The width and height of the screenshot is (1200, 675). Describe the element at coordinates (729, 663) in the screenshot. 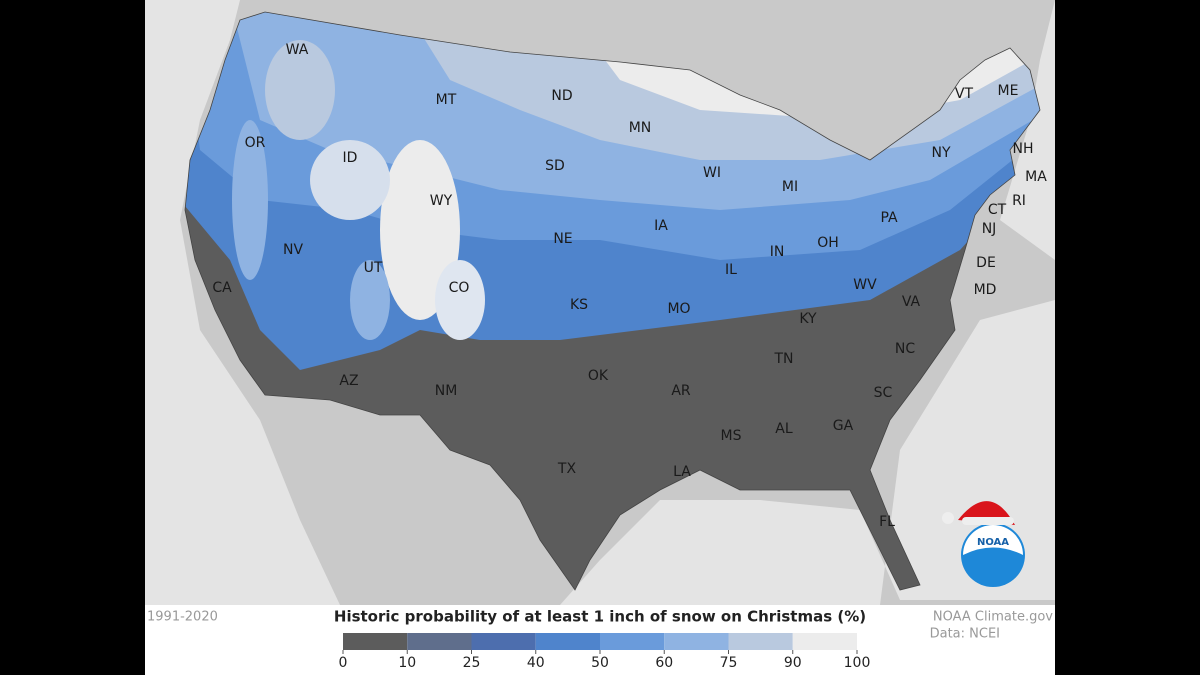

I see `legend-tick-label: 75` at that location.